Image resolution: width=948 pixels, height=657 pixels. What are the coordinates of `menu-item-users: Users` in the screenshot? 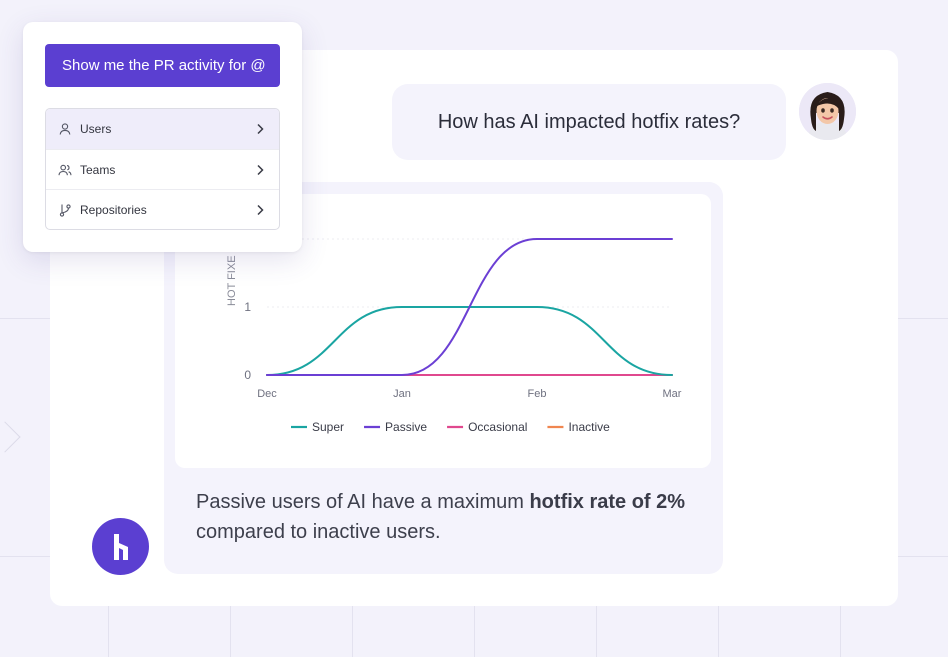 It's located at (162, 129).